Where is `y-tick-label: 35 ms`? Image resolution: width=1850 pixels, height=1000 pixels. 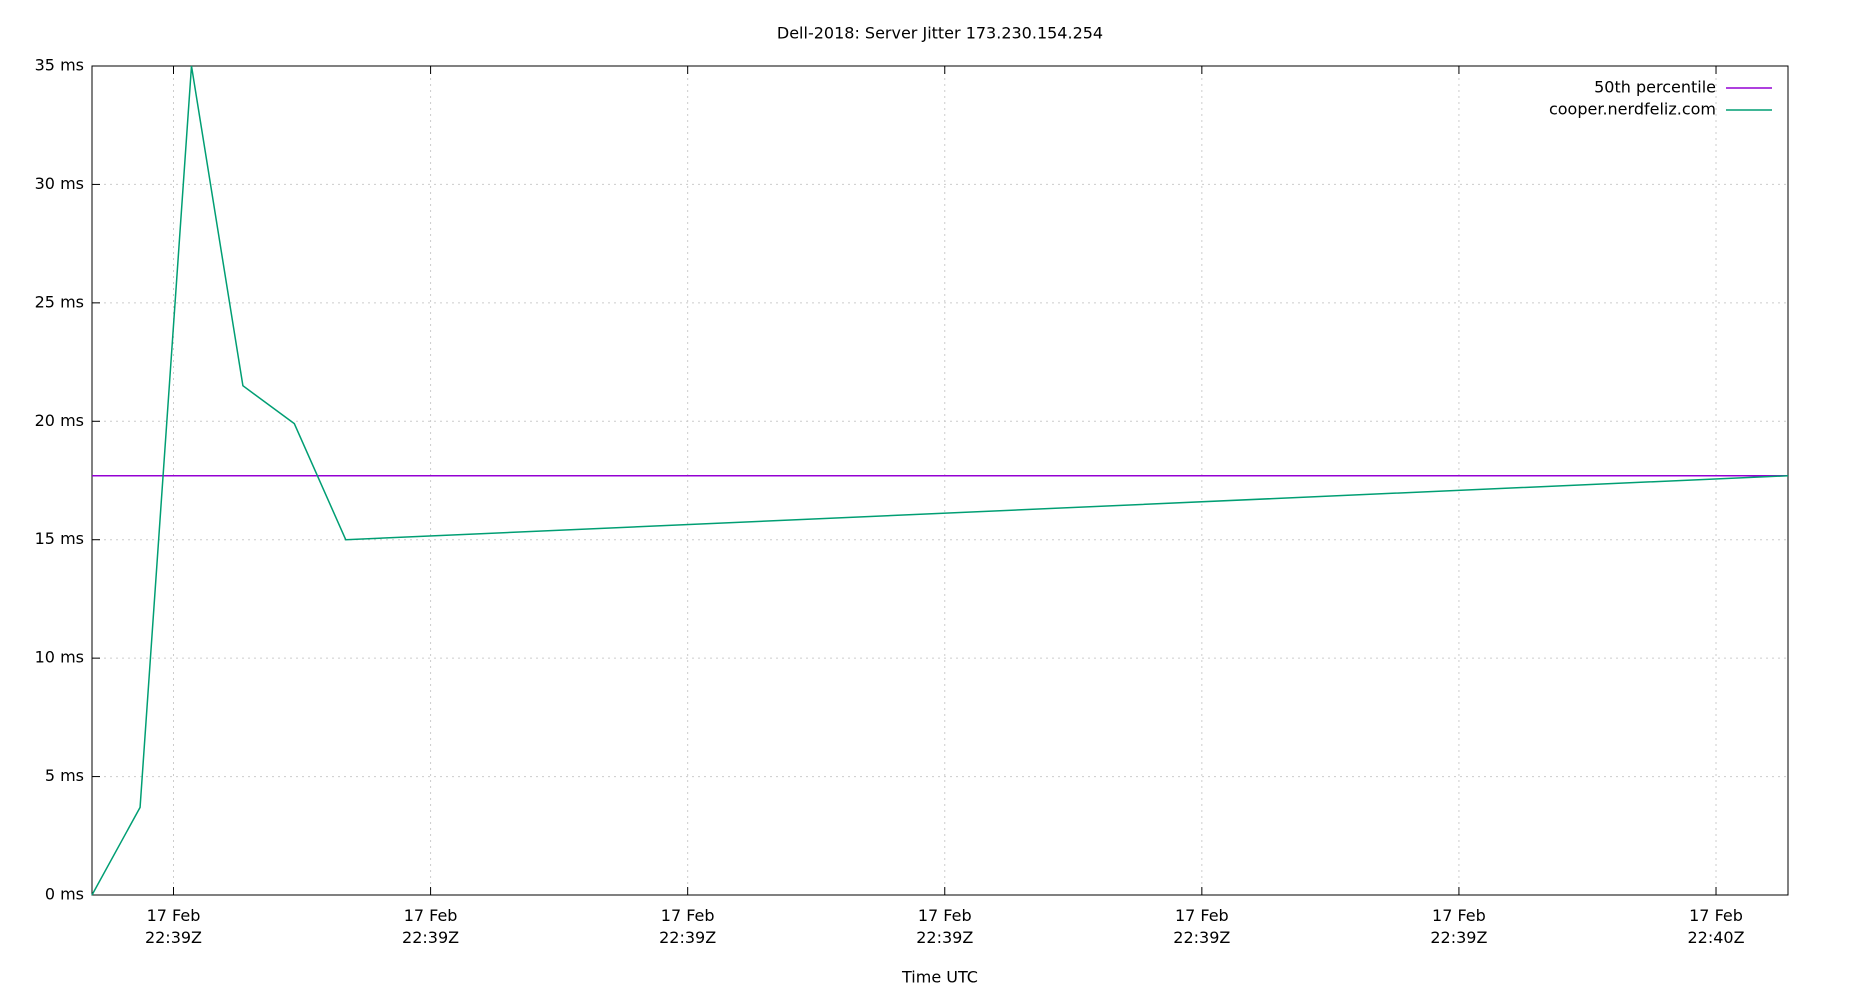 y-tick-label: 35 ms is located at coordinates (59, 65).